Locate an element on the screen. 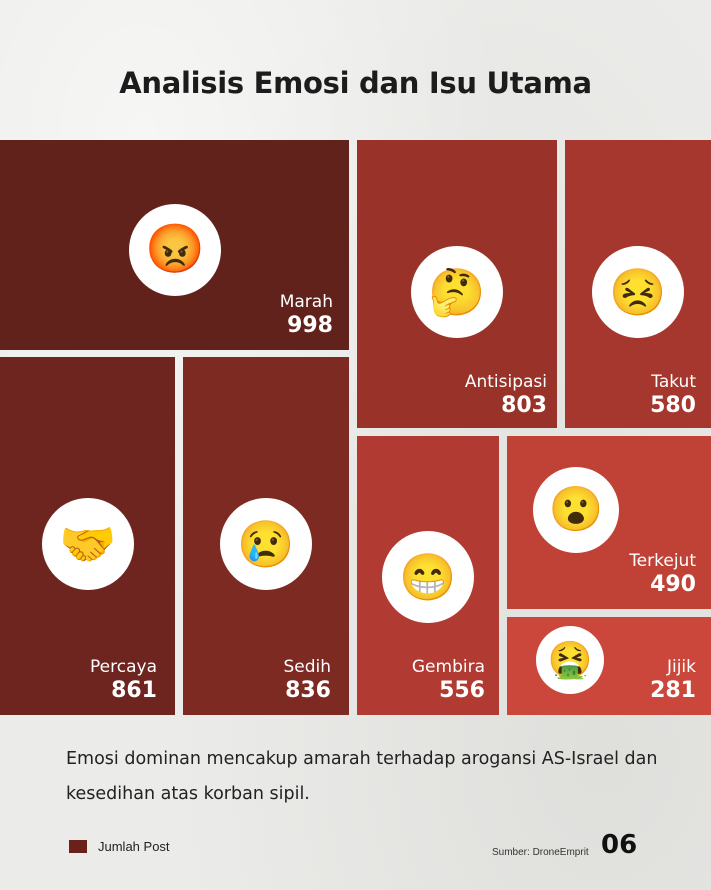  emotion-name: Terkejut is located at coordinates (662, 561).